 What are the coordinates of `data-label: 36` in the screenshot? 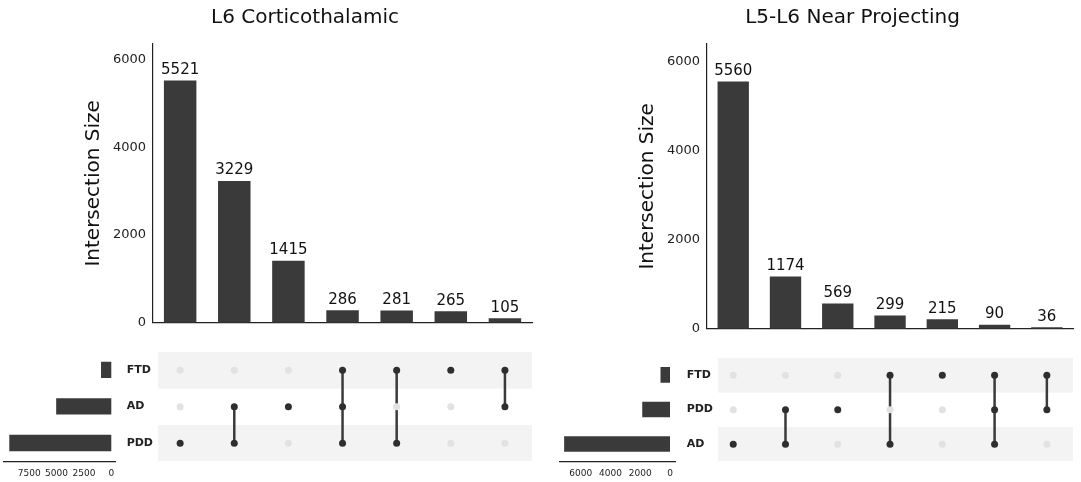 It's located at (1047, 315).